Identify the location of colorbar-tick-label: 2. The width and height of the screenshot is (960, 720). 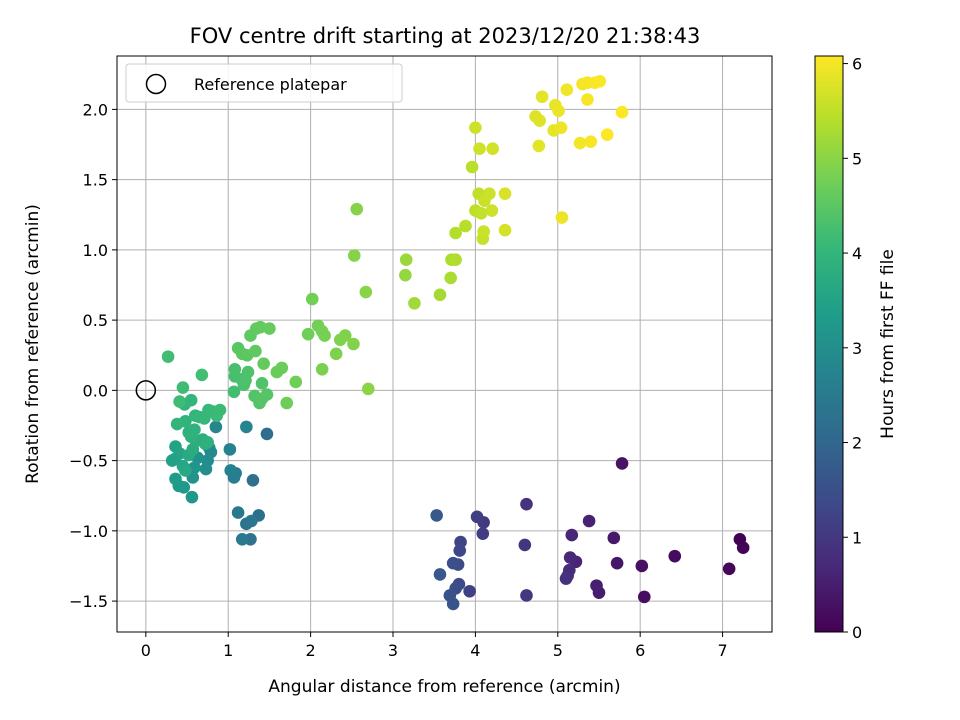
(857, 443).